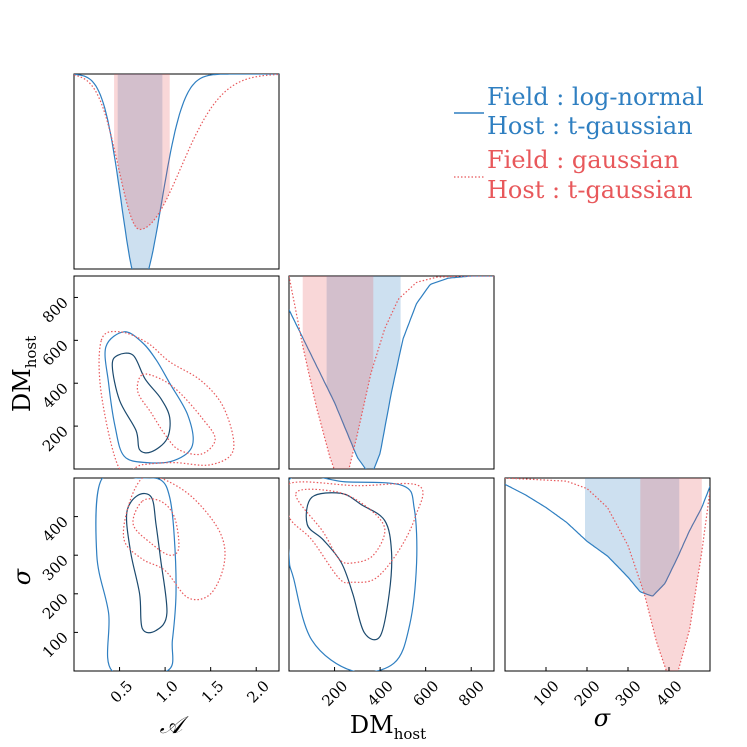 This screenshot has width=747, height=747. What do you see at coordinates (471, 693) in the screenshot?
I see `x-tick-label-DM: 800` at bounding box center [471, 693].